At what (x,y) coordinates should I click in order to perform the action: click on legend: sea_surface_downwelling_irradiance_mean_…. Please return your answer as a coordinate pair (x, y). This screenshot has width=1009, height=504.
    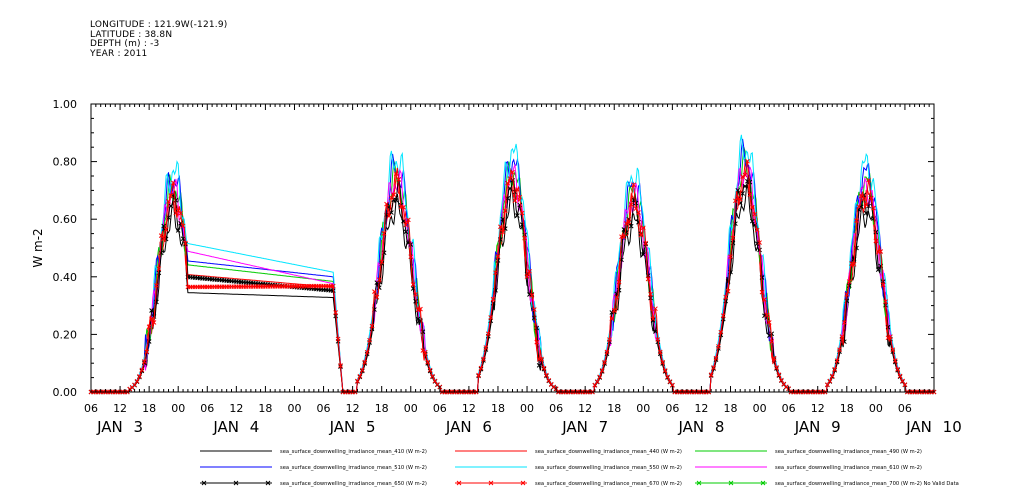
    Looking at the image, I should click on (579, 468).